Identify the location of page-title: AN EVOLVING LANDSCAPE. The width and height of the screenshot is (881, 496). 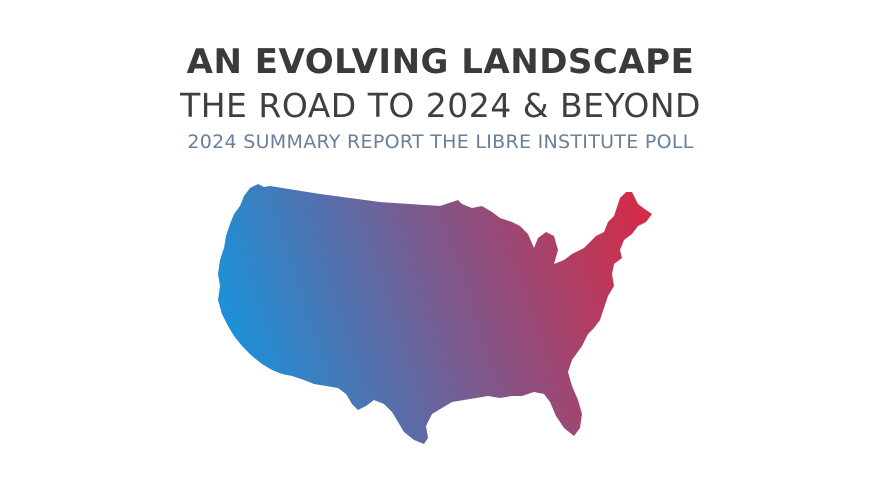
(440, 62).